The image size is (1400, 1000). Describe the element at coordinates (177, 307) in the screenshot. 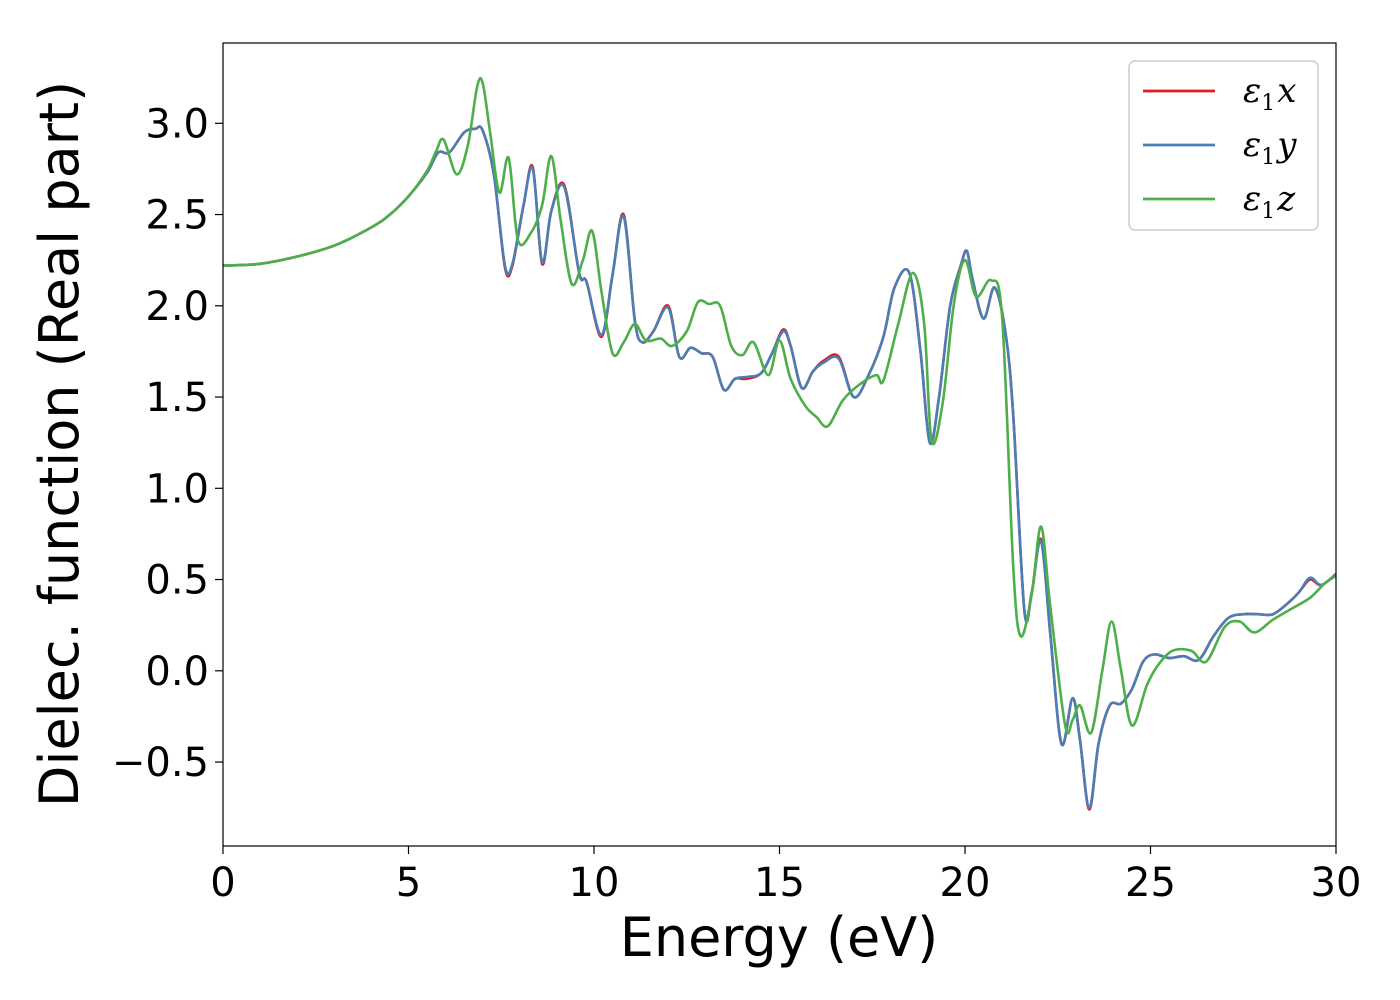

I see `y-tick-label: 2.0` at that location.